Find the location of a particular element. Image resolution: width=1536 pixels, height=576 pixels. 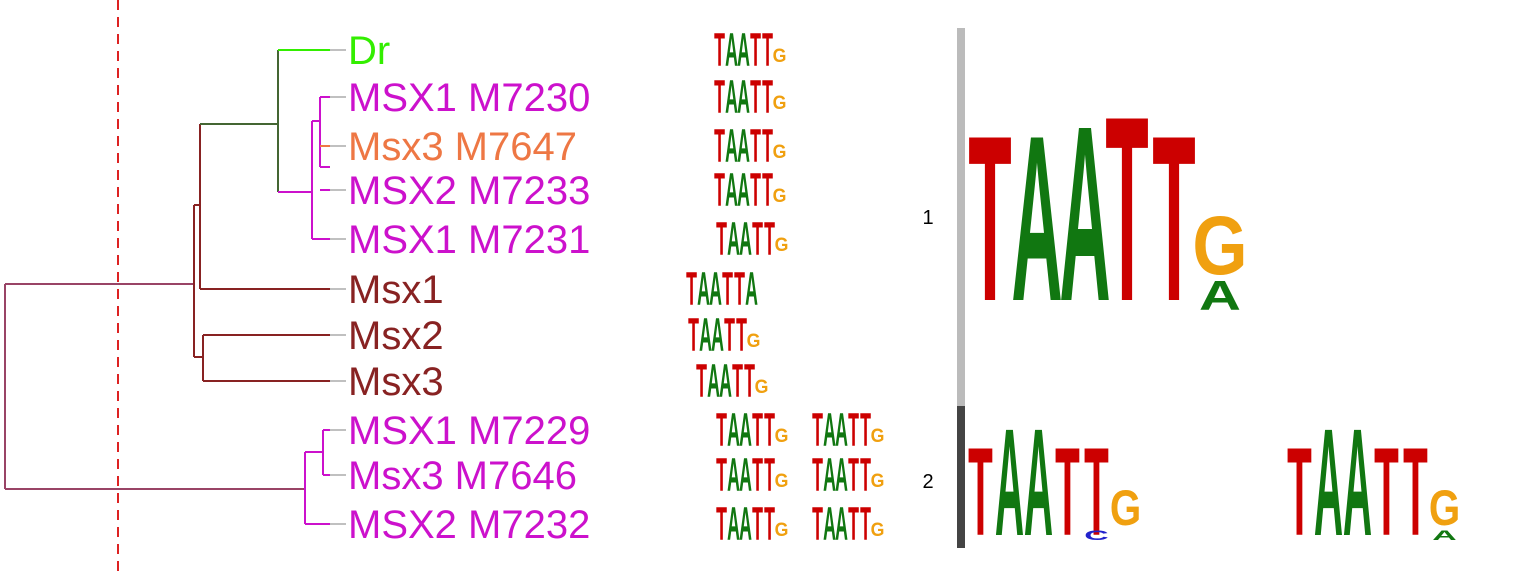

branch-upper-inner is located at coordinates (264, 207).